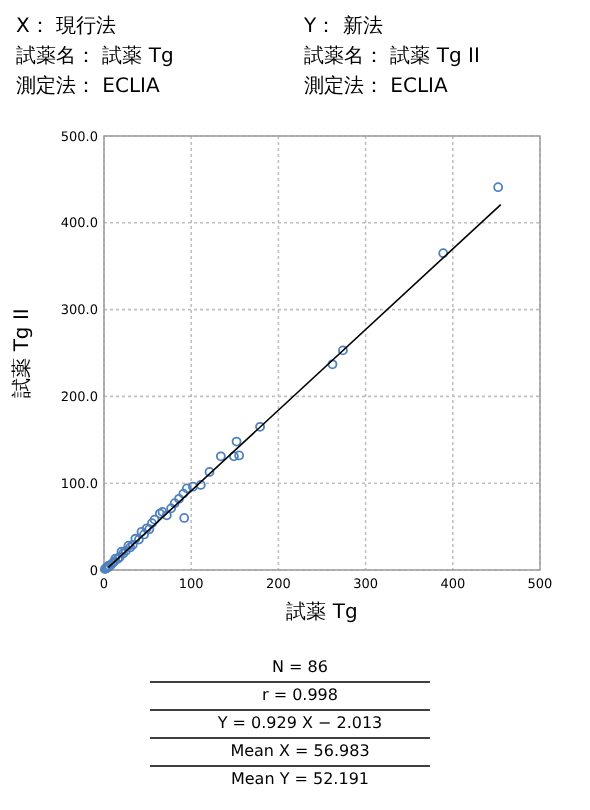 The width and height of the screenshot is (590, 810). Describe the element at coordinates (392, 56) in the screenshot. I see `text: 試薬名： 試薬 Tg II` at that location.